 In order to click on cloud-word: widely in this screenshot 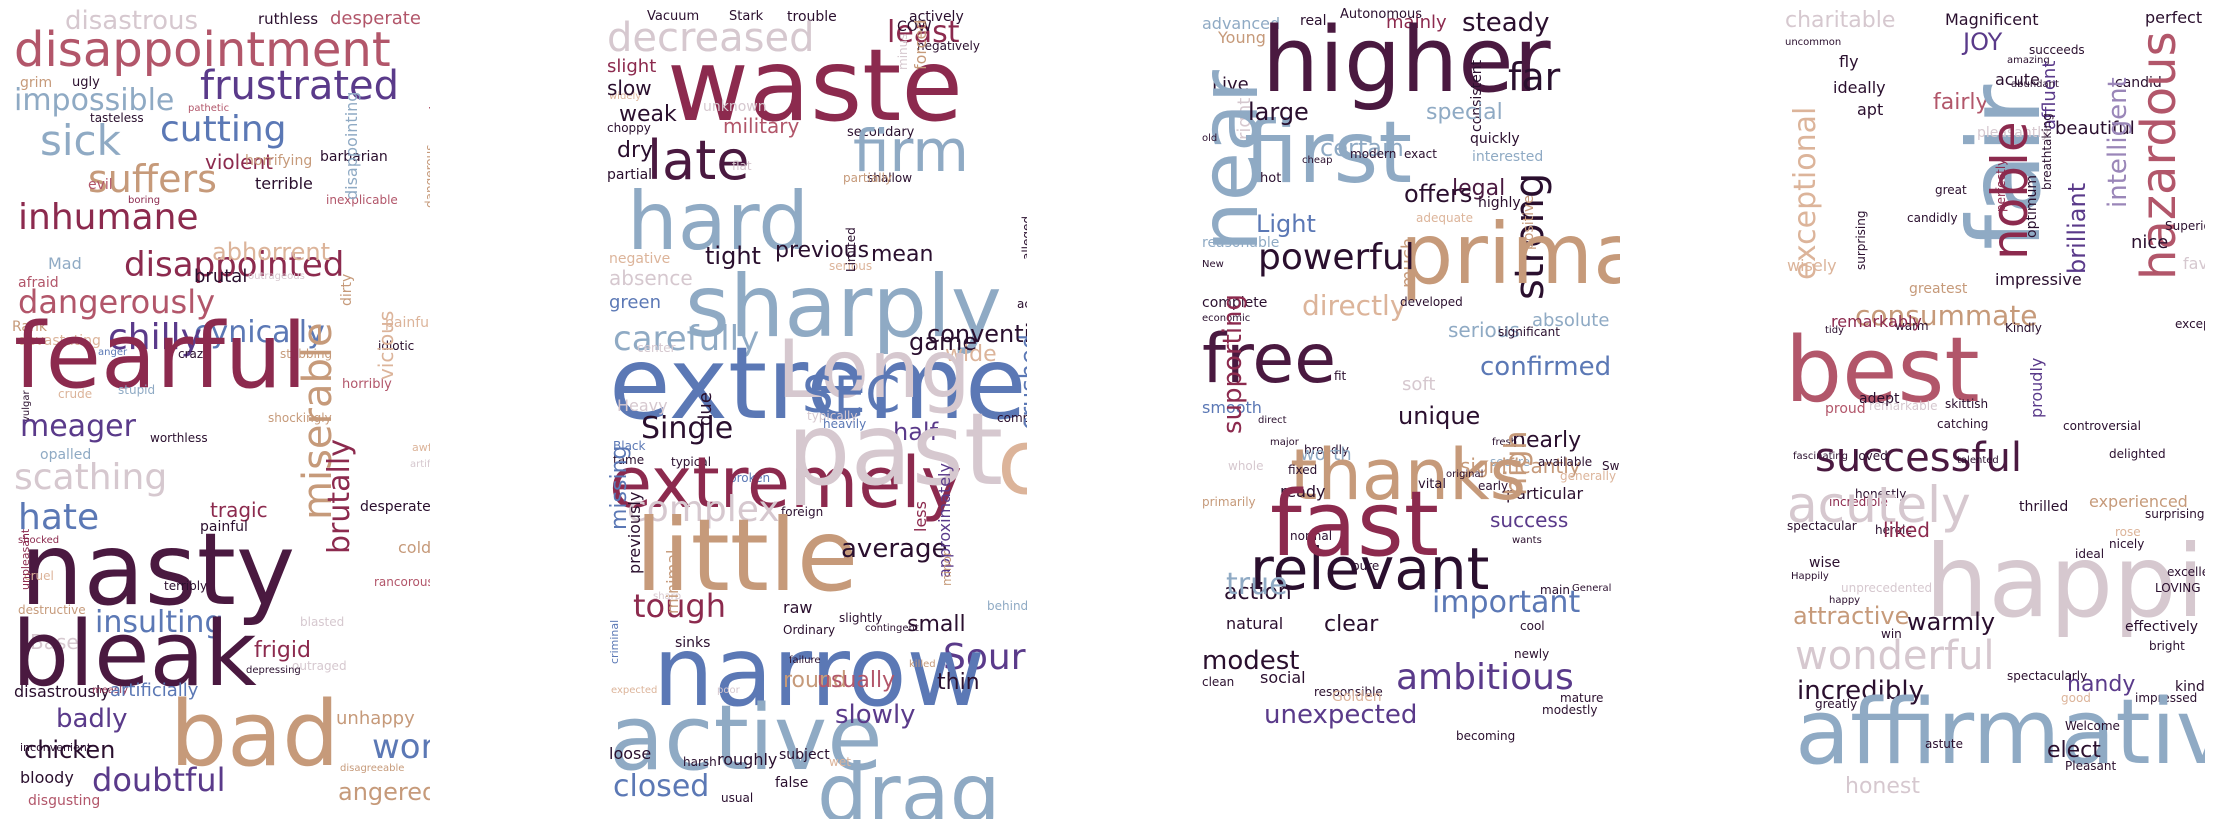, I will do `click(625, 96)`.